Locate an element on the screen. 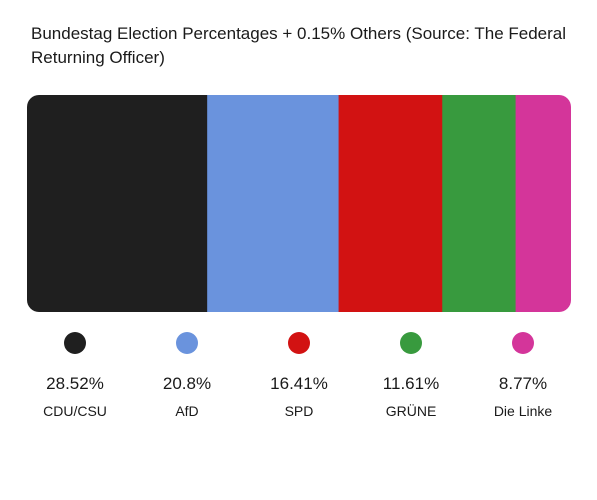  value-label-cdu-csu: 28.52% is located at coordinates (75, 383).